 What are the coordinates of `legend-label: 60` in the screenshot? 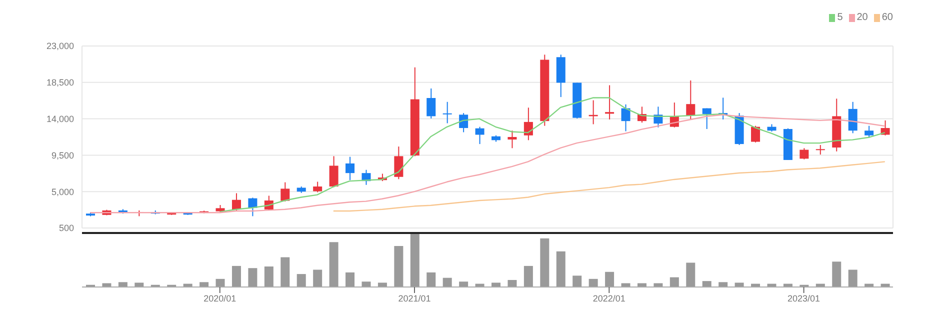 It's located at (887, 17).